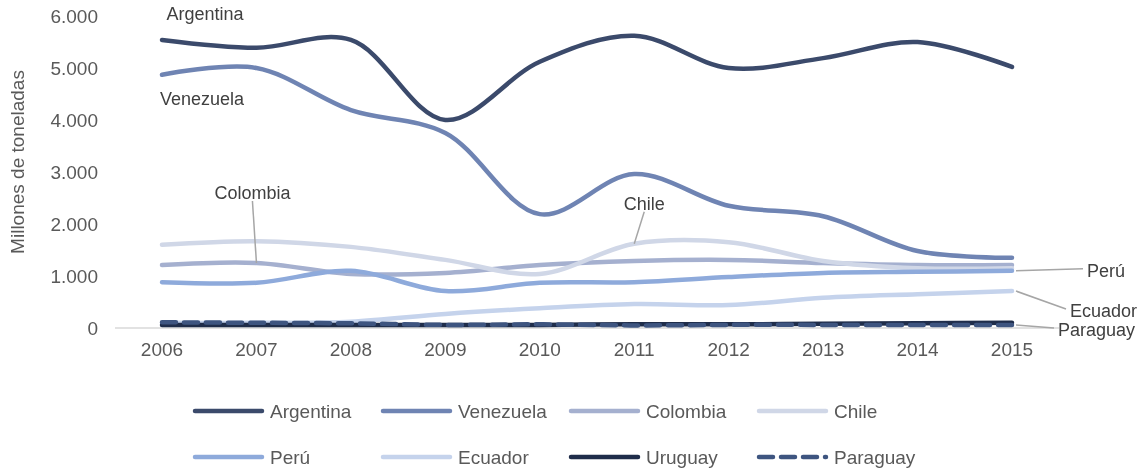 The height and width of the screenshot is (473, 1144). I want to click on y-tick-label: 1.000, so click(74, 276).